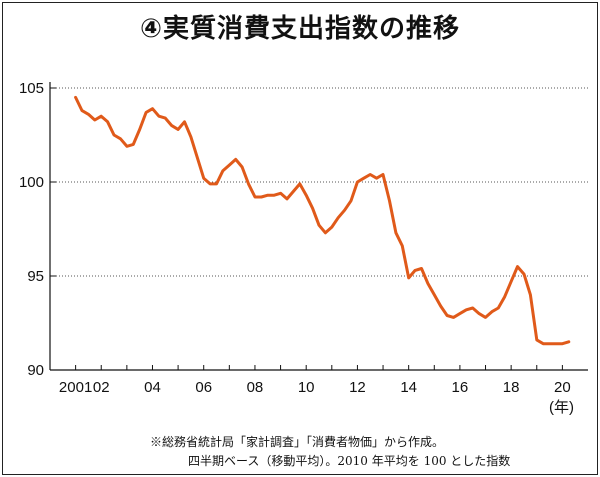 The image size is (600, 477). I want to click on x-tick-label-02: 02, so click(101, 387).